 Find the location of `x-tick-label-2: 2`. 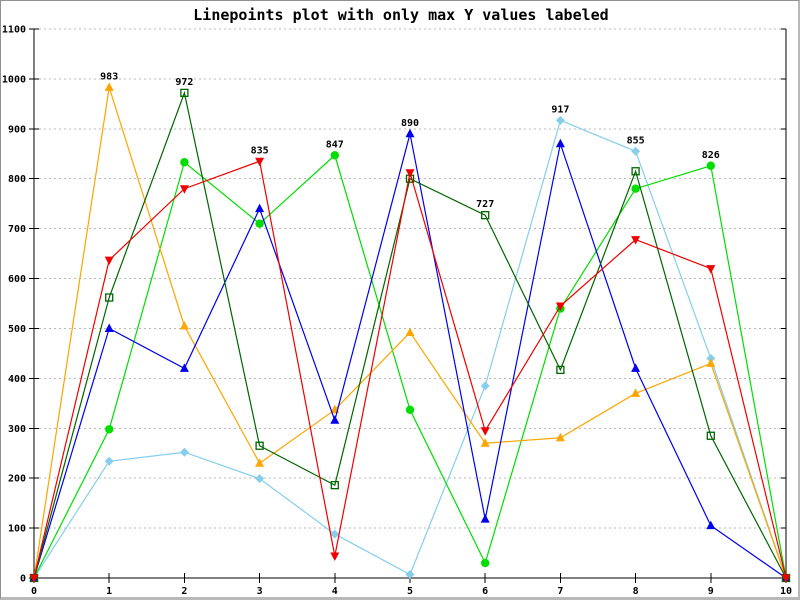

x-tick-label-2: 2 is located at coordinates (184, 591).